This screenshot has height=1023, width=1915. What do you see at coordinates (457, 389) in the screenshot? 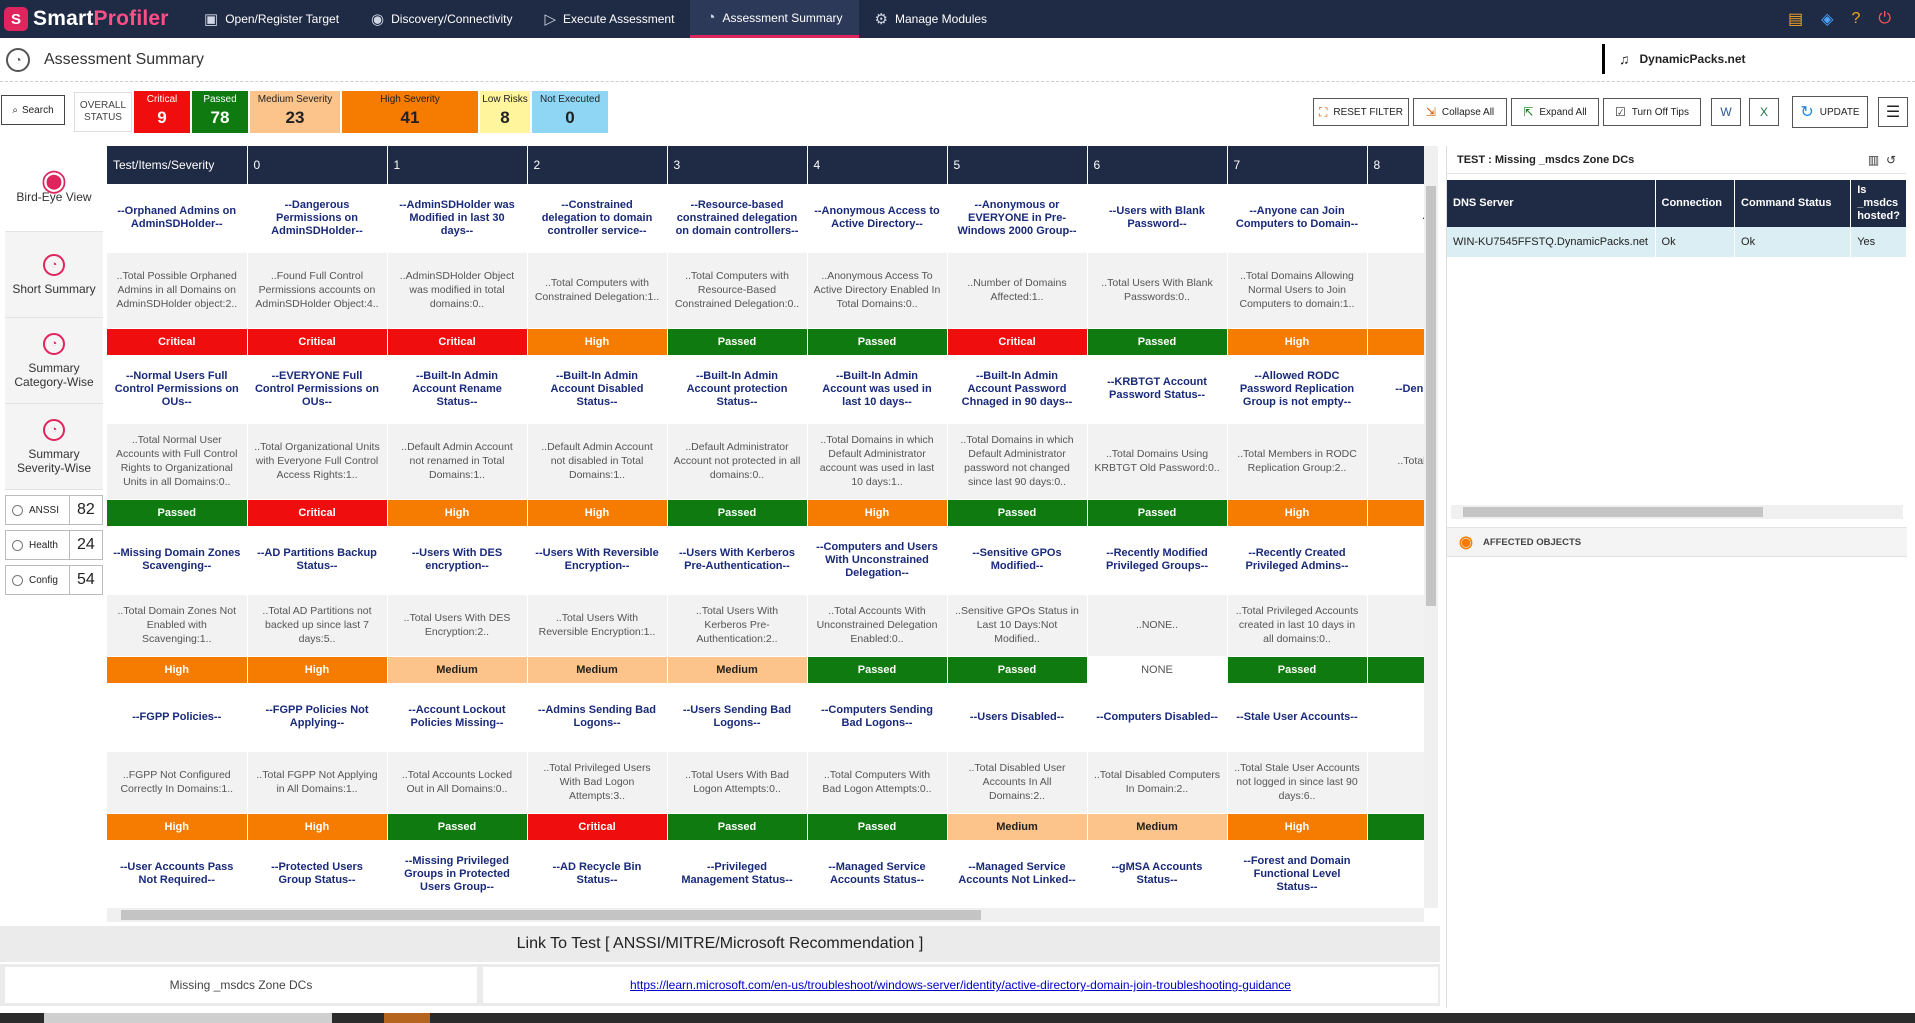
I see `test-name-cell: --Built-In Admin Account Rename Status--` at bounding box center [457, 389].